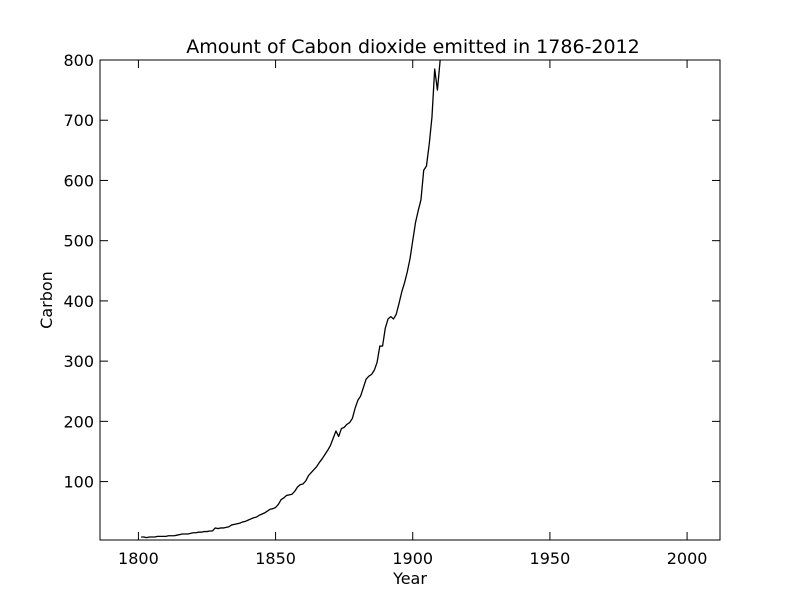 The height and width of the screenshot is (600, 800). What do you see at coordinates (78, 301) in the screenshot?
I see `y-tick-label: 400` at bounding box center [78, 301].